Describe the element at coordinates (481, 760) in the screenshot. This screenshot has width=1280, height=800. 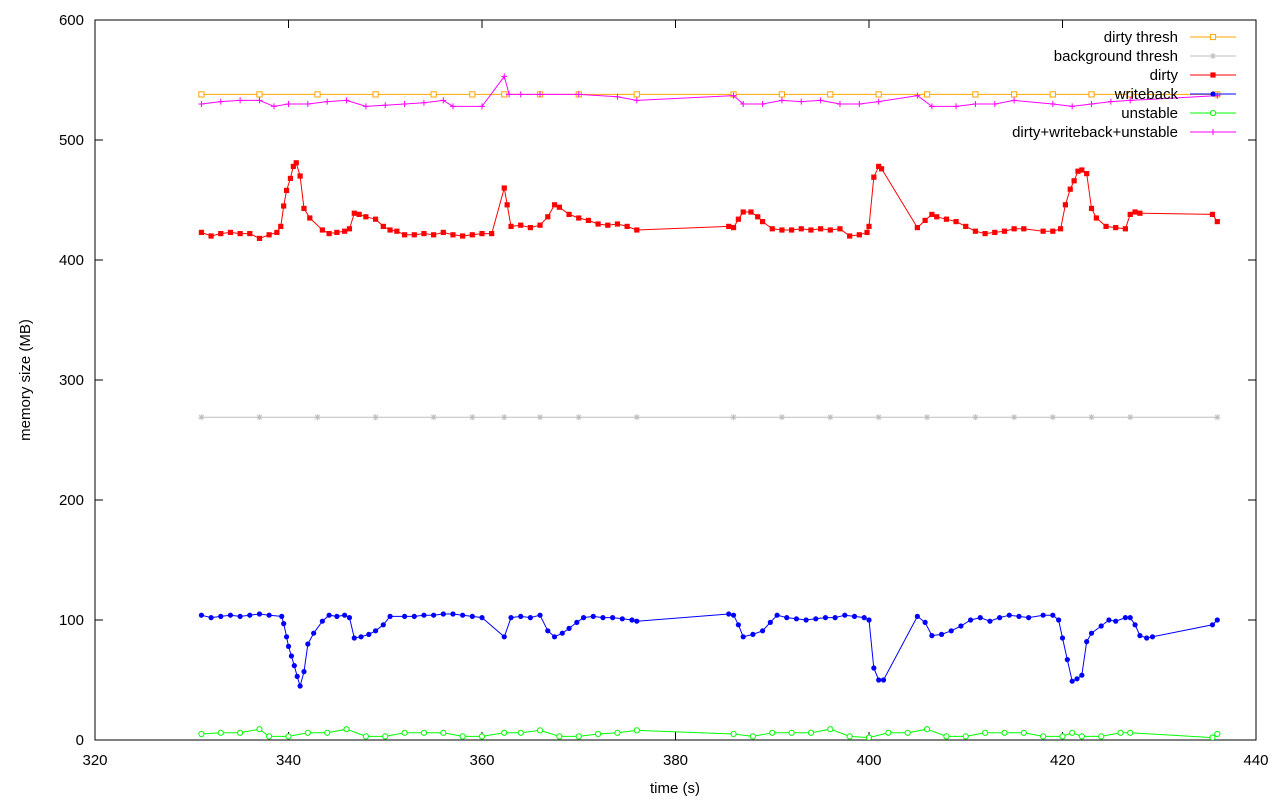
I see `x-tick-label: 360` at that location.